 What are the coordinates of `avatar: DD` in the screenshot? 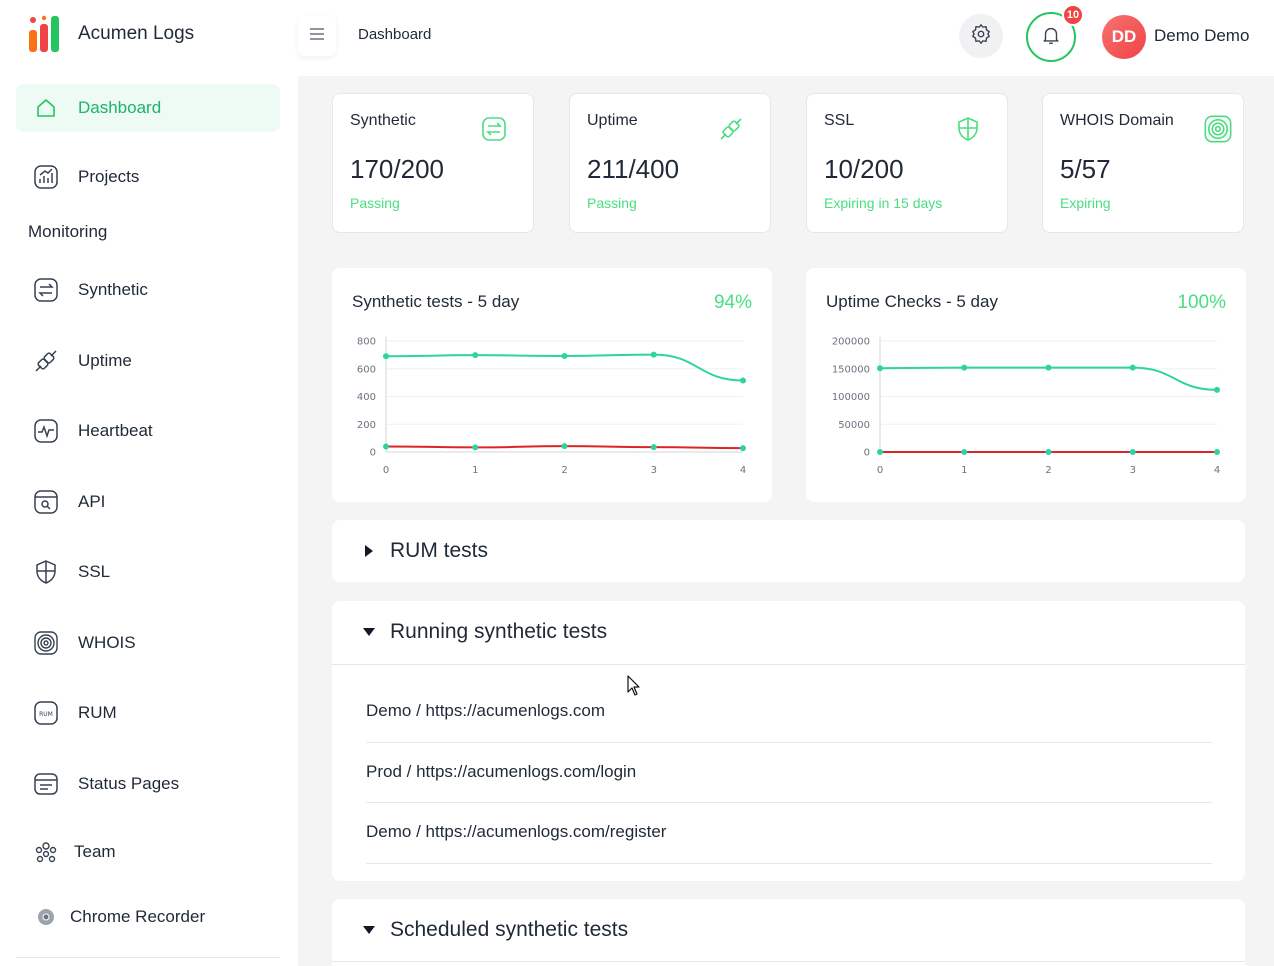 It's located at (1124, 37).